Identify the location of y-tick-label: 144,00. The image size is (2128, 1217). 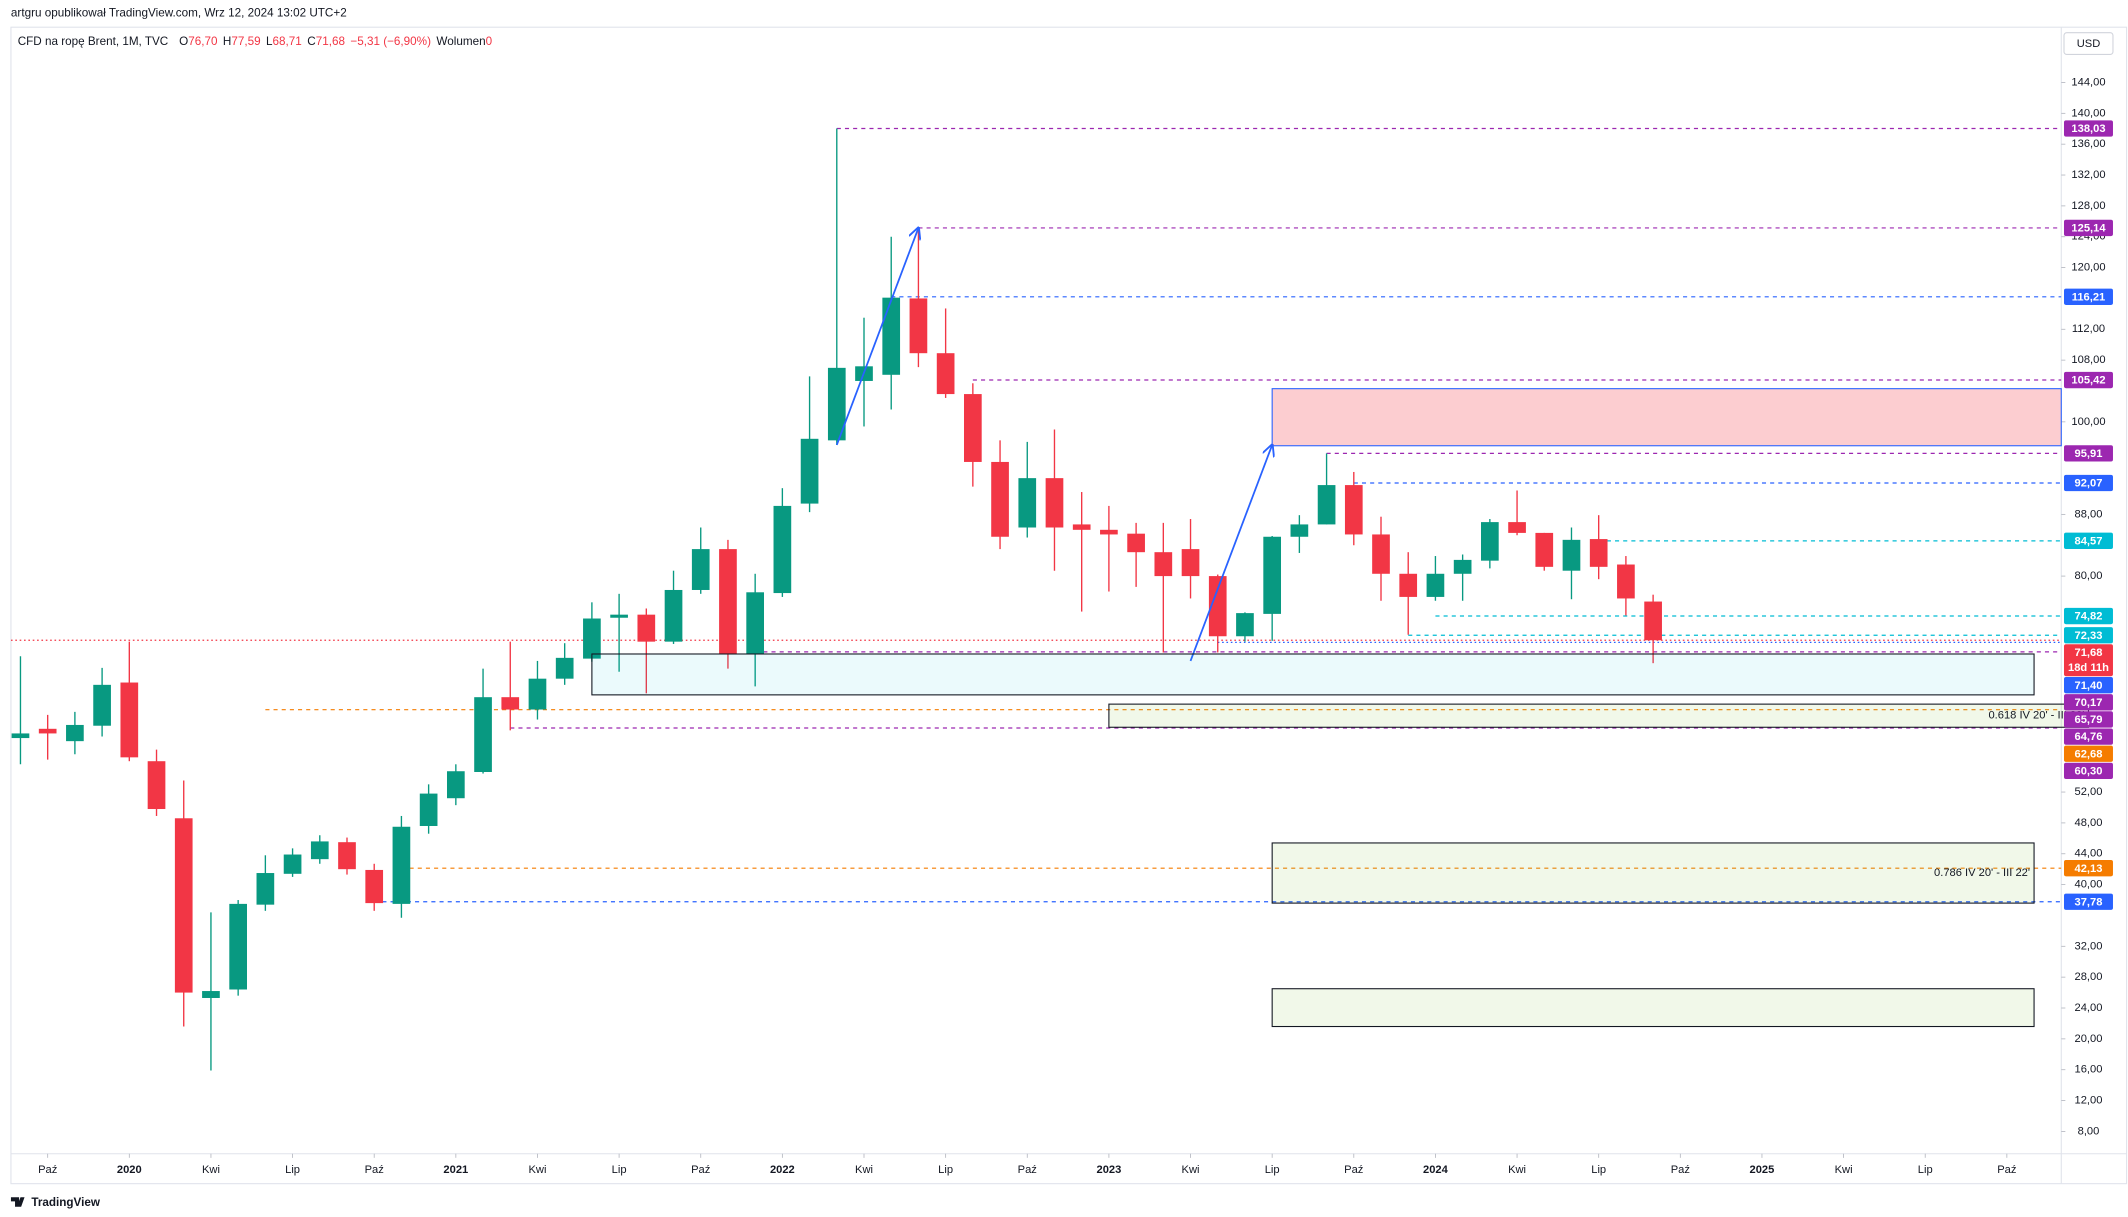
(2088, 82).